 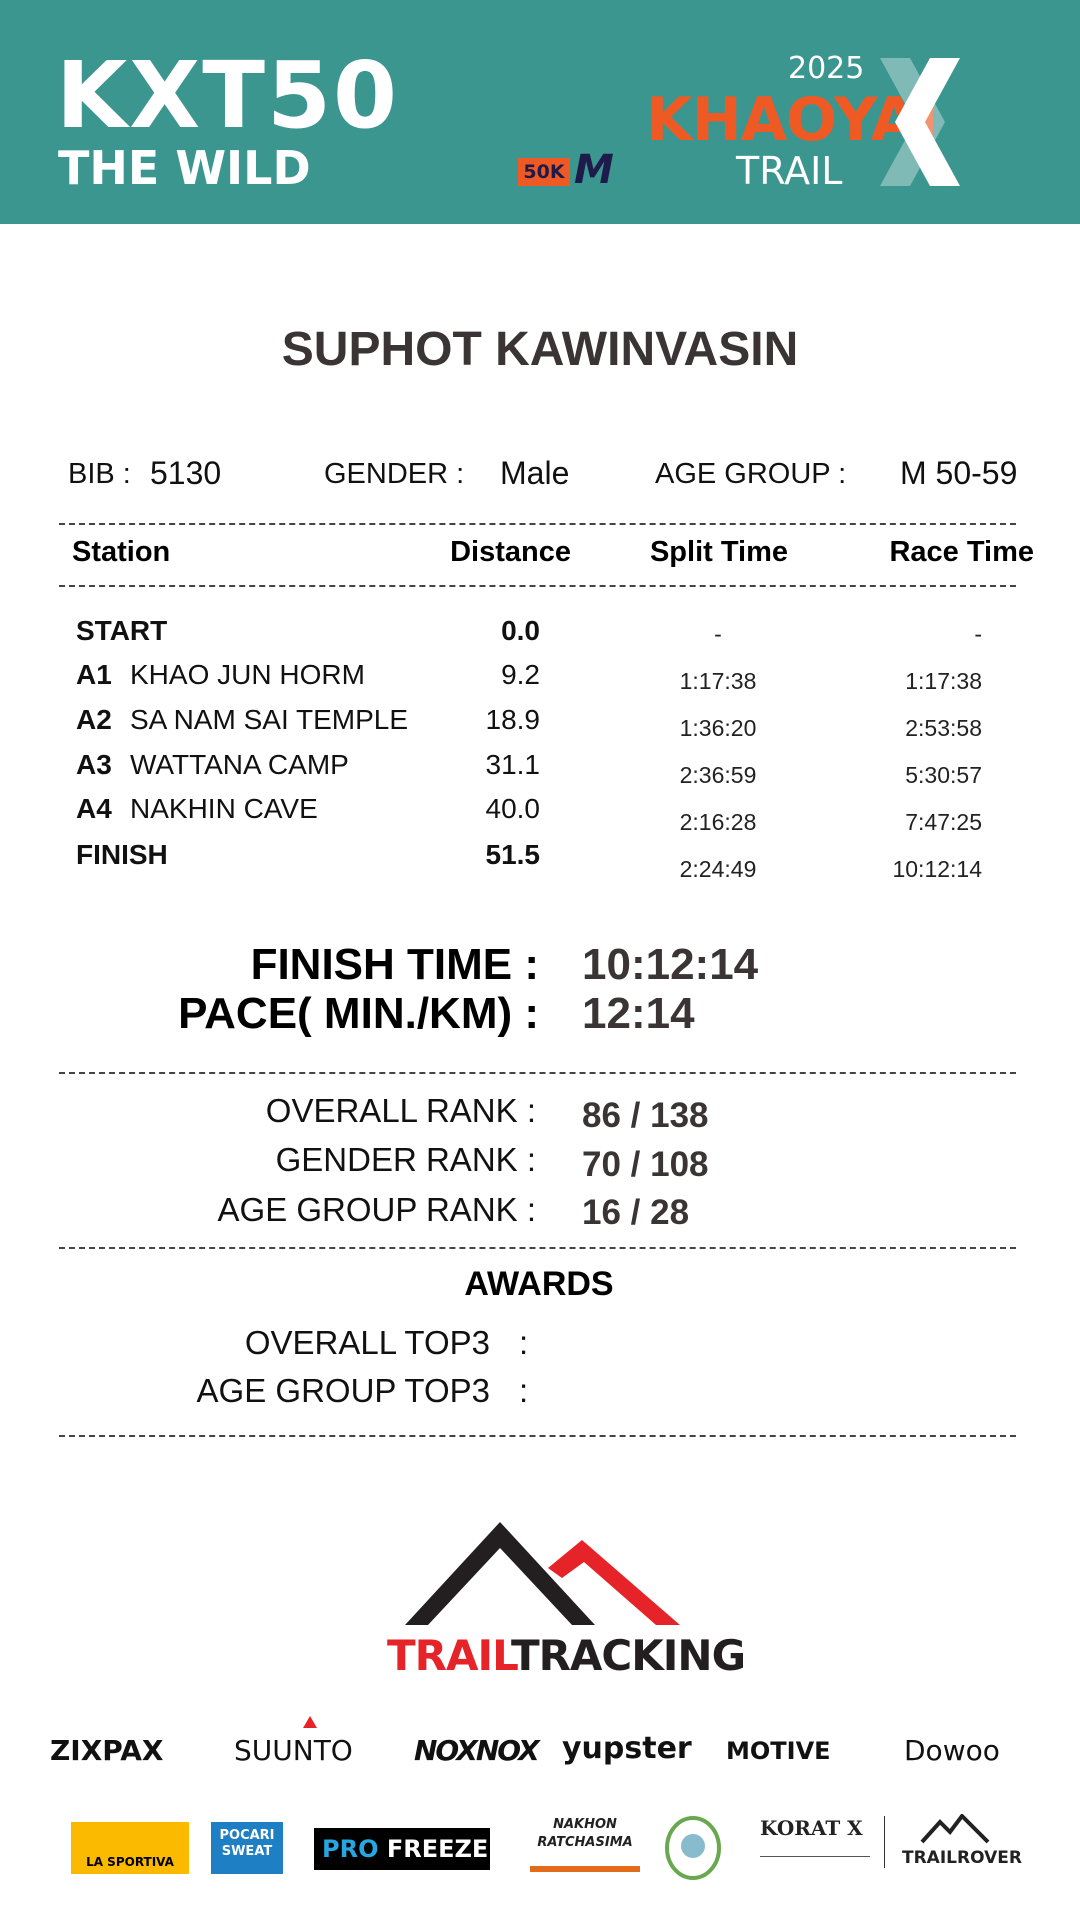 I want to click on sponsor-dowoo: Dowoo, so click(x=952, y=1750).